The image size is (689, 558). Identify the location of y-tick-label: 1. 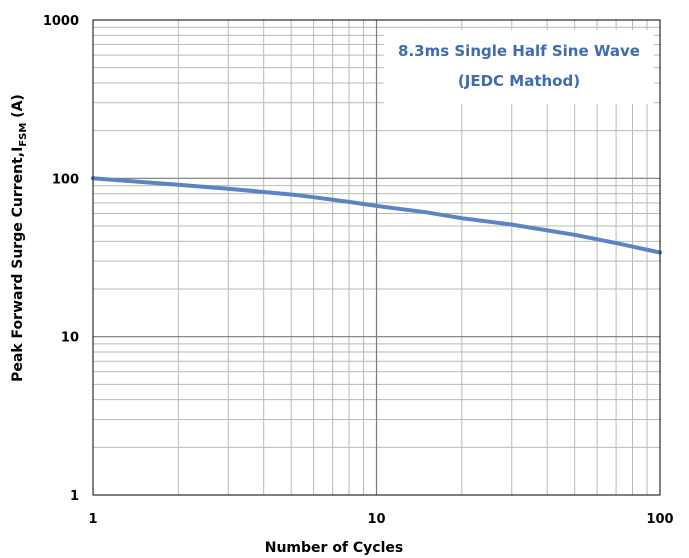
(74, 496).